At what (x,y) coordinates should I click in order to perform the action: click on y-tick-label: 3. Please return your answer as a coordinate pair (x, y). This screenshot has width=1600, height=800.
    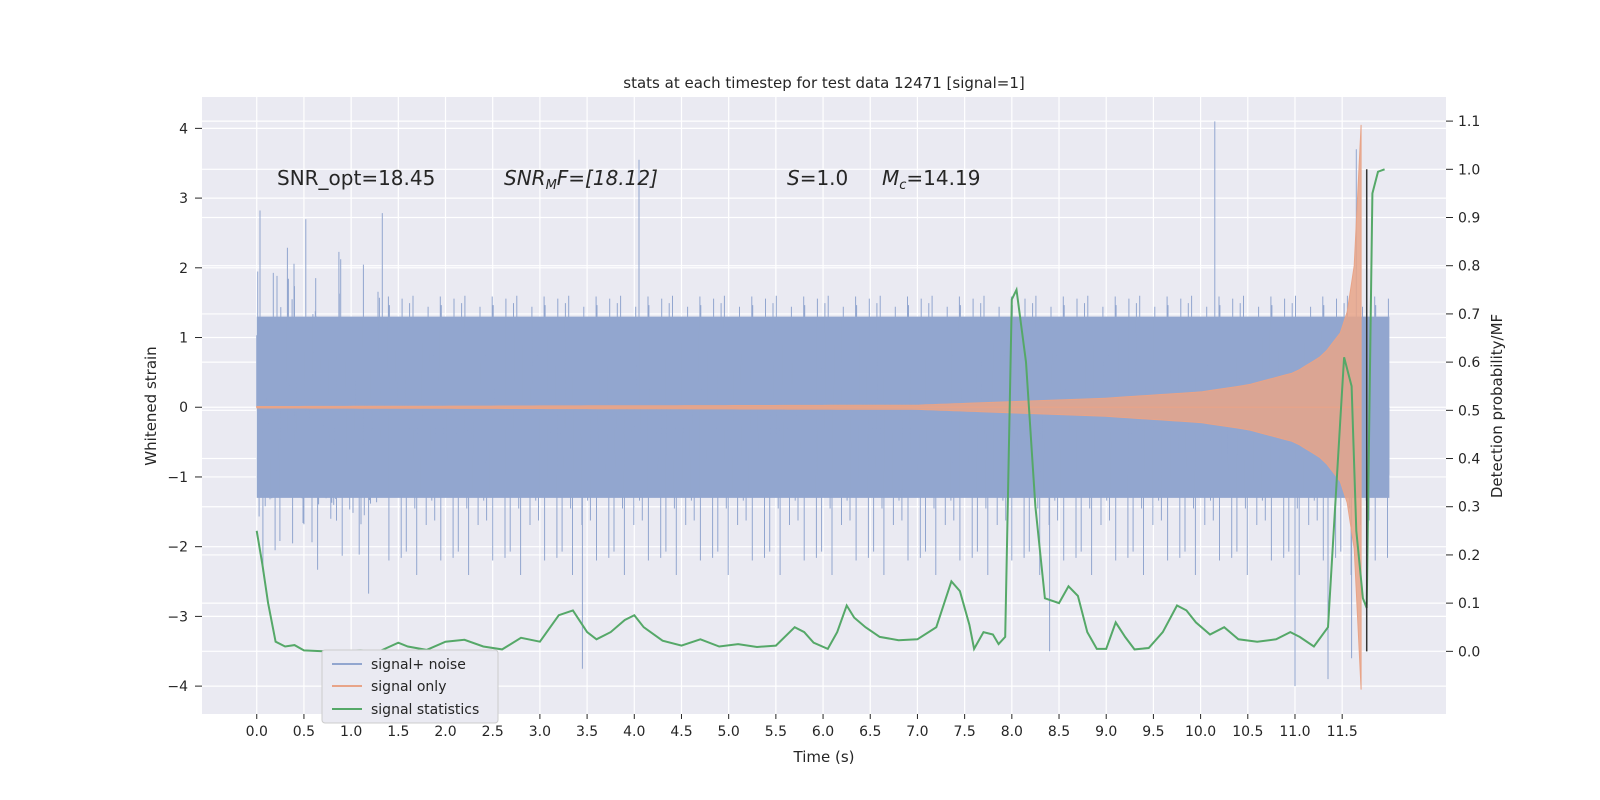
    Looking at the image, I should click on (183, 199).